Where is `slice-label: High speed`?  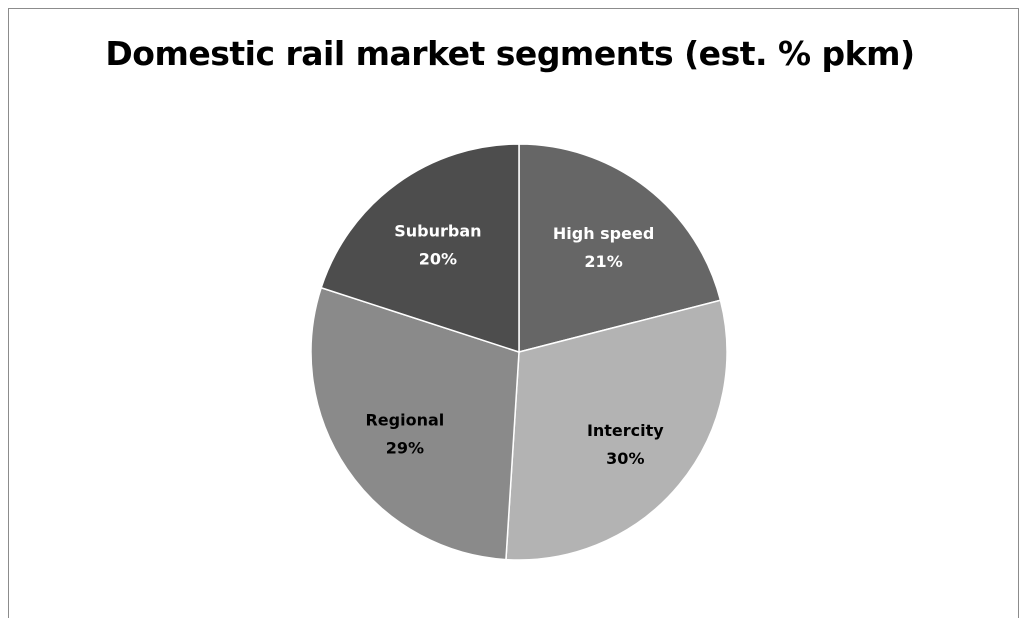 slice-label: High speed is located at coordinates (603, 233).